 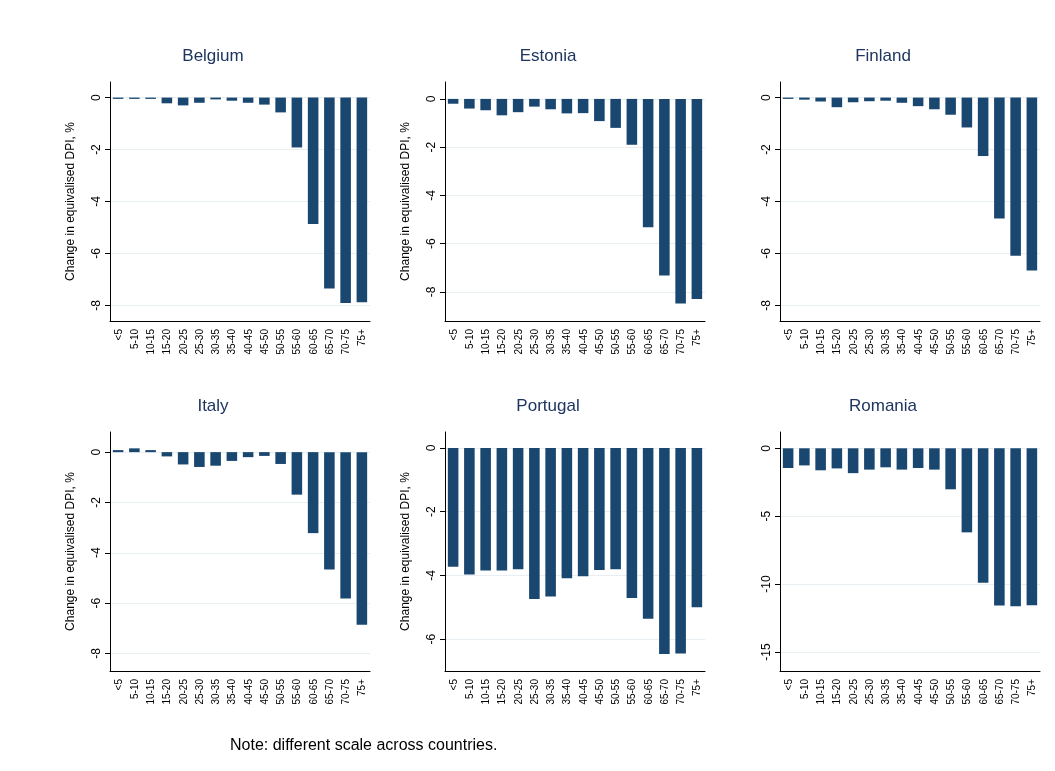 What do you see at coordinates (883, 405) in the screenshot?
I see `chart-title: Romania` at bounding box center [883, 405].